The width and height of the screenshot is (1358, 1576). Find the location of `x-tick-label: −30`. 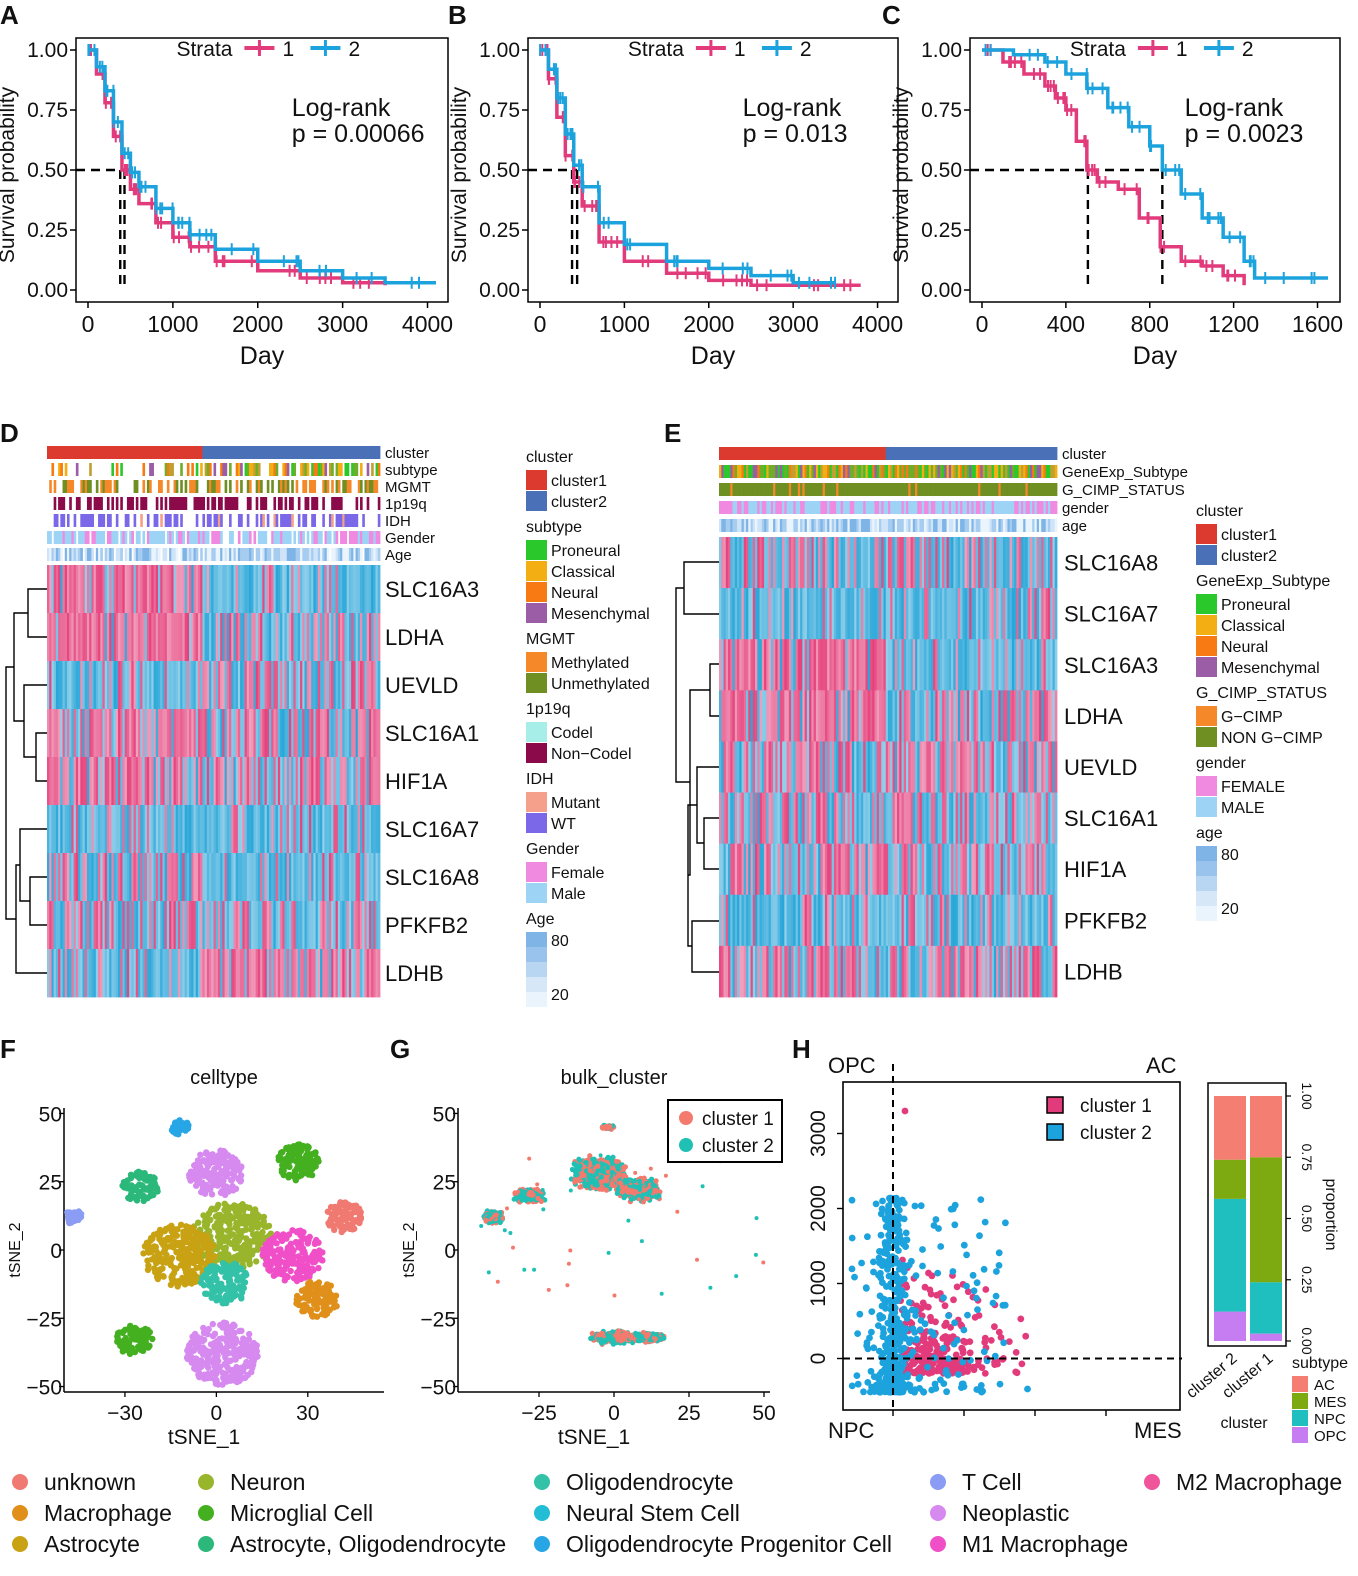

x-tick-label: −30 is located at coordinates (125, 1413).